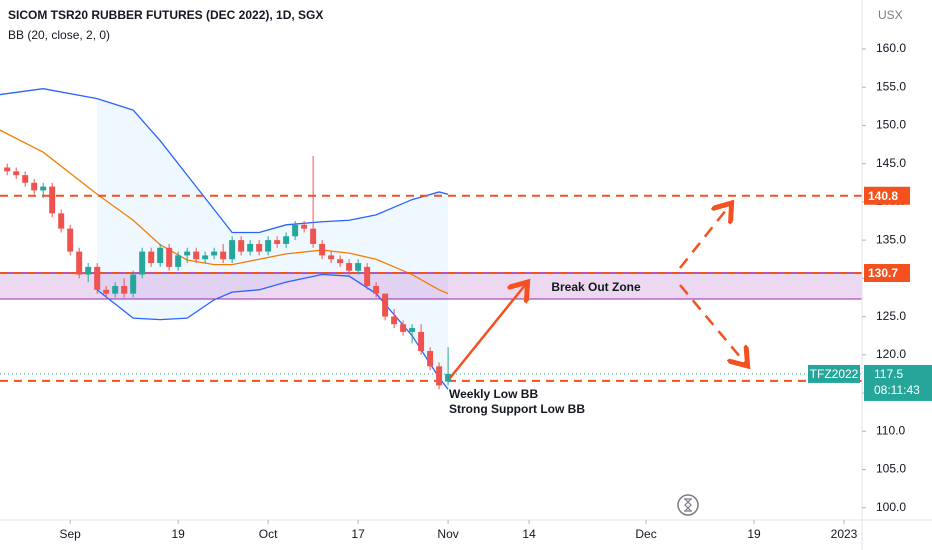 The height and width of the screenshot is (550, 932). Describe the element at coordinates (891, 48) in the screenshot. I see `y-tick-label: 160.0` at that location.